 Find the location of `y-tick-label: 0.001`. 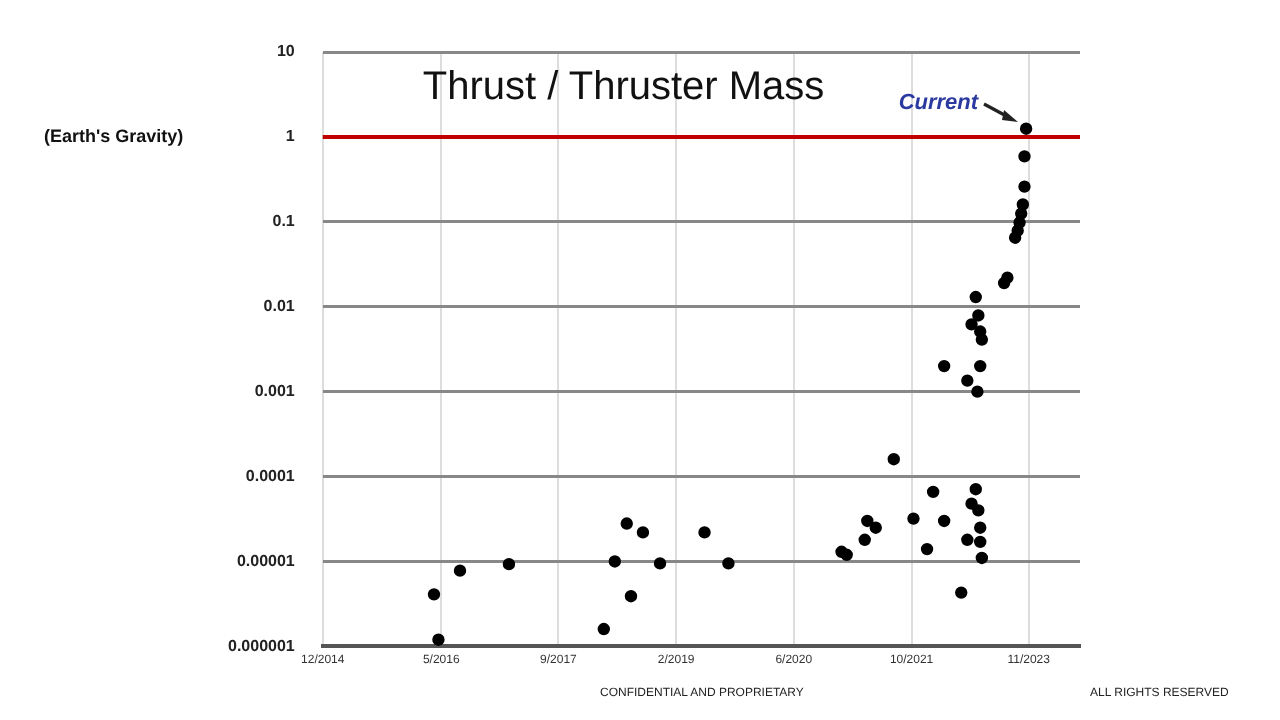

y-tick-label: 0.001 is located at coordinates (275, 391).